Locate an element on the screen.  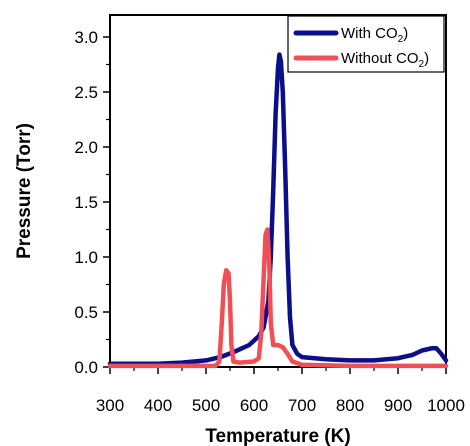
x-tick-label: 800 is located at coordinates (350, 405).